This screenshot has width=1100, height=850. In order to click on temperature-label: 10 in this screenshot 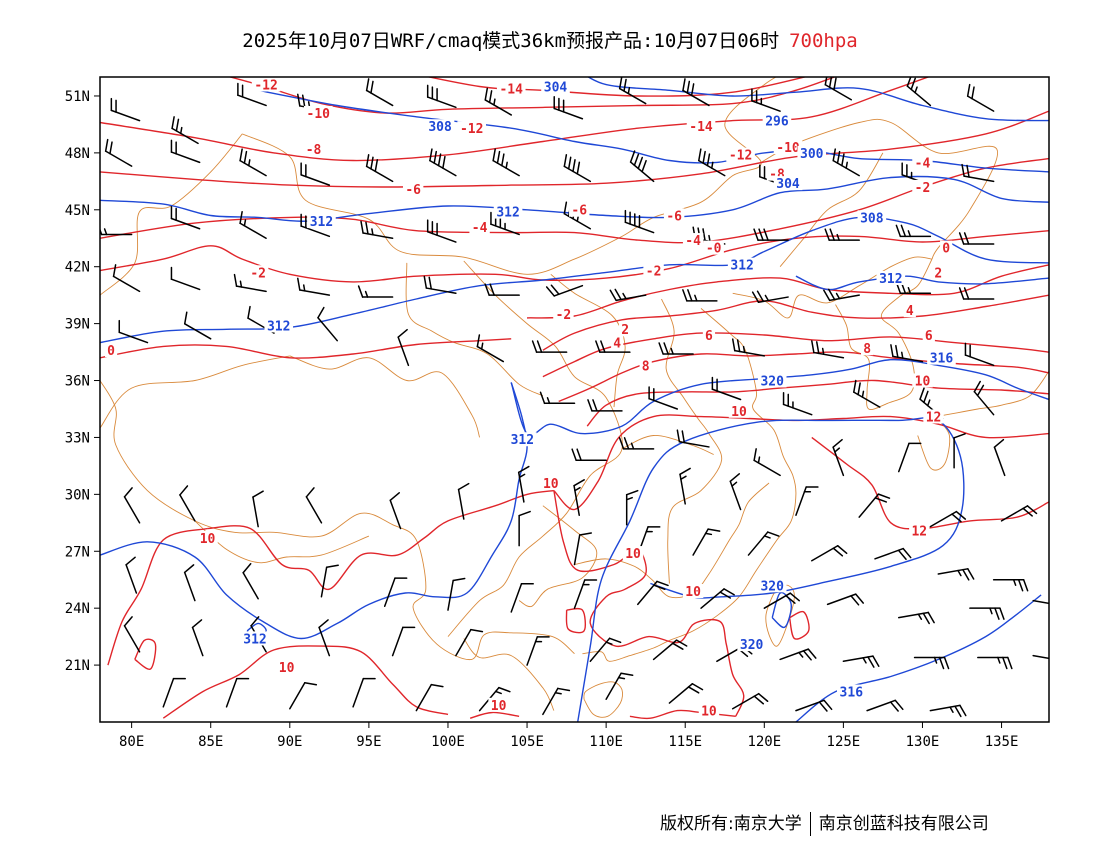, I will do `click(551, 484)`.